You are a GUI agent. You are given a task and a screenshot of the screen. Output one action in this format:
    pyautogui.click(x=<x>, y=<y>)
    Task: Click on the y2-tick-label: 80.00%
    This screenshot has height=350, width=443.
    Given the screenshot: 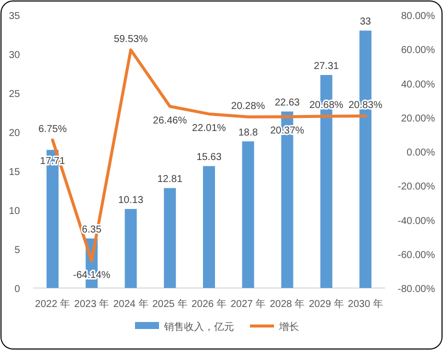 What is the action you would take?
    pyautogui.click(x=418, y=16)
    